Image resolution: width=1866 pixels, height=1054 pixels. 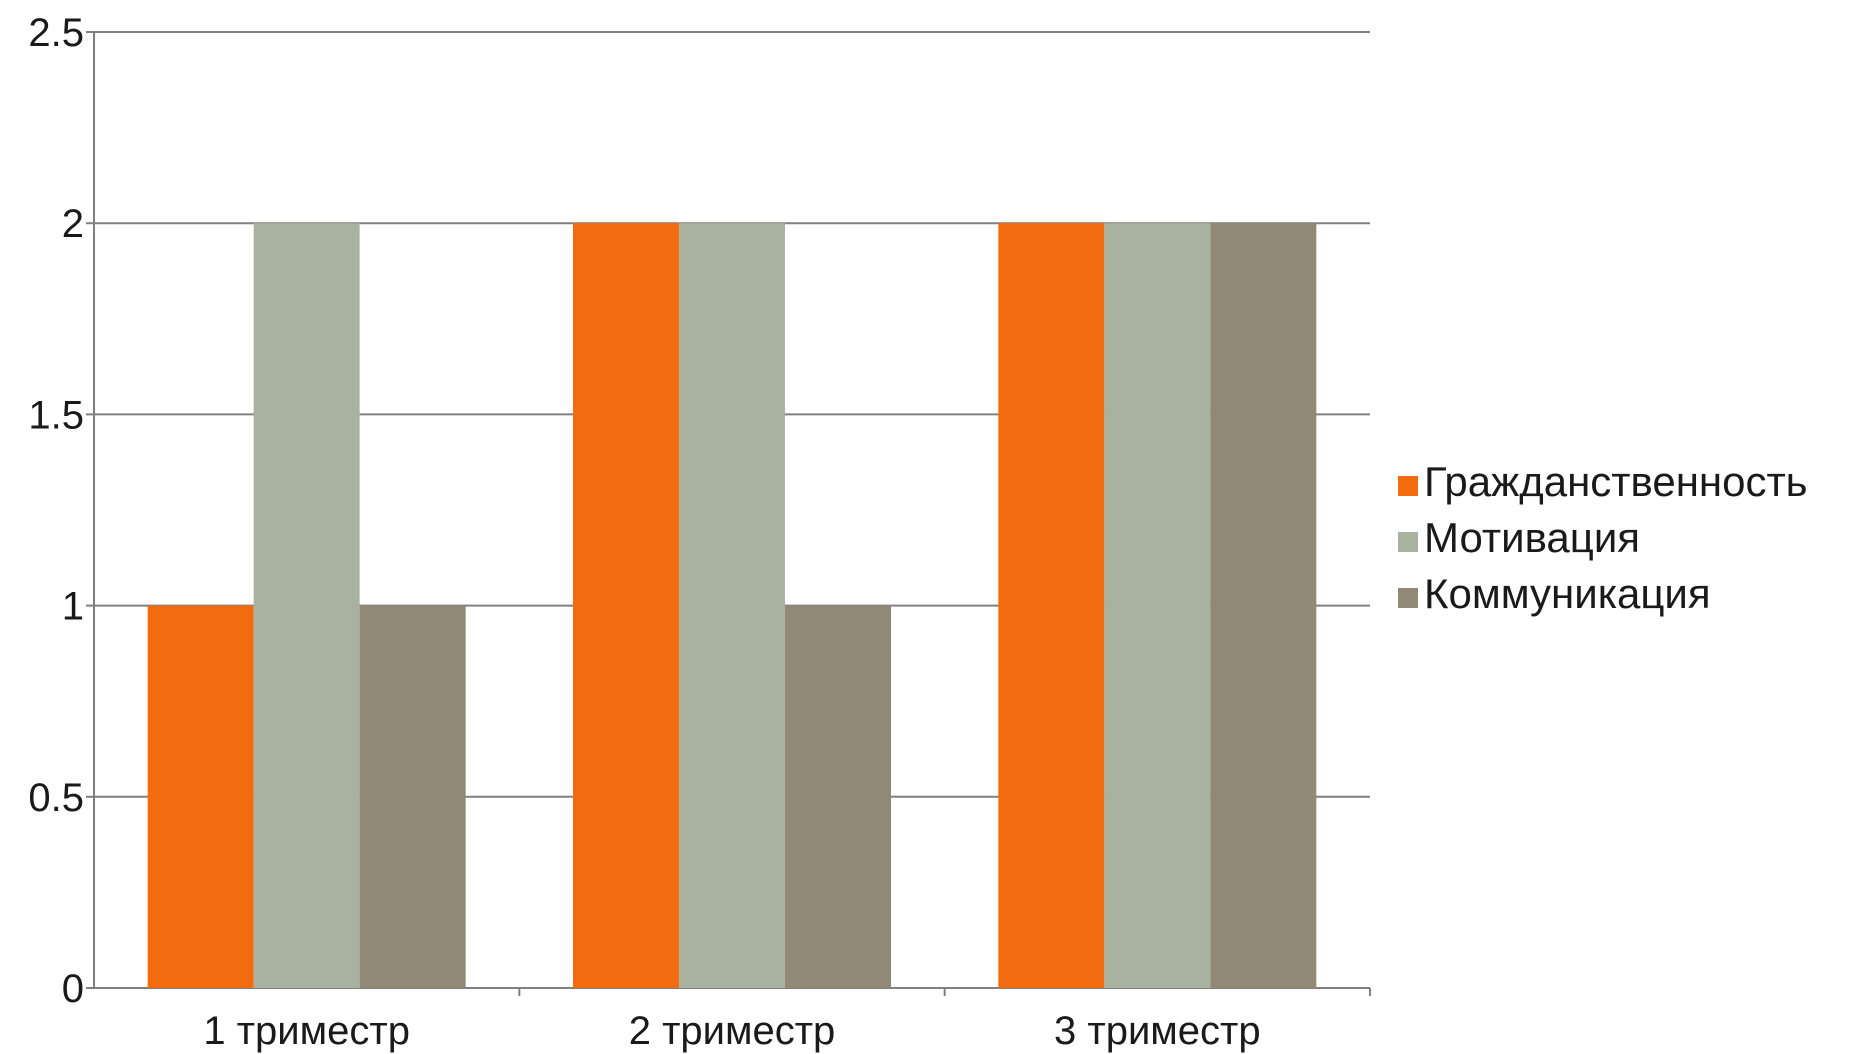 What do you see at coordinates (73, 607) in the screenshot?
I see `y-tick-label: 1` at bounding box center [73, 607].